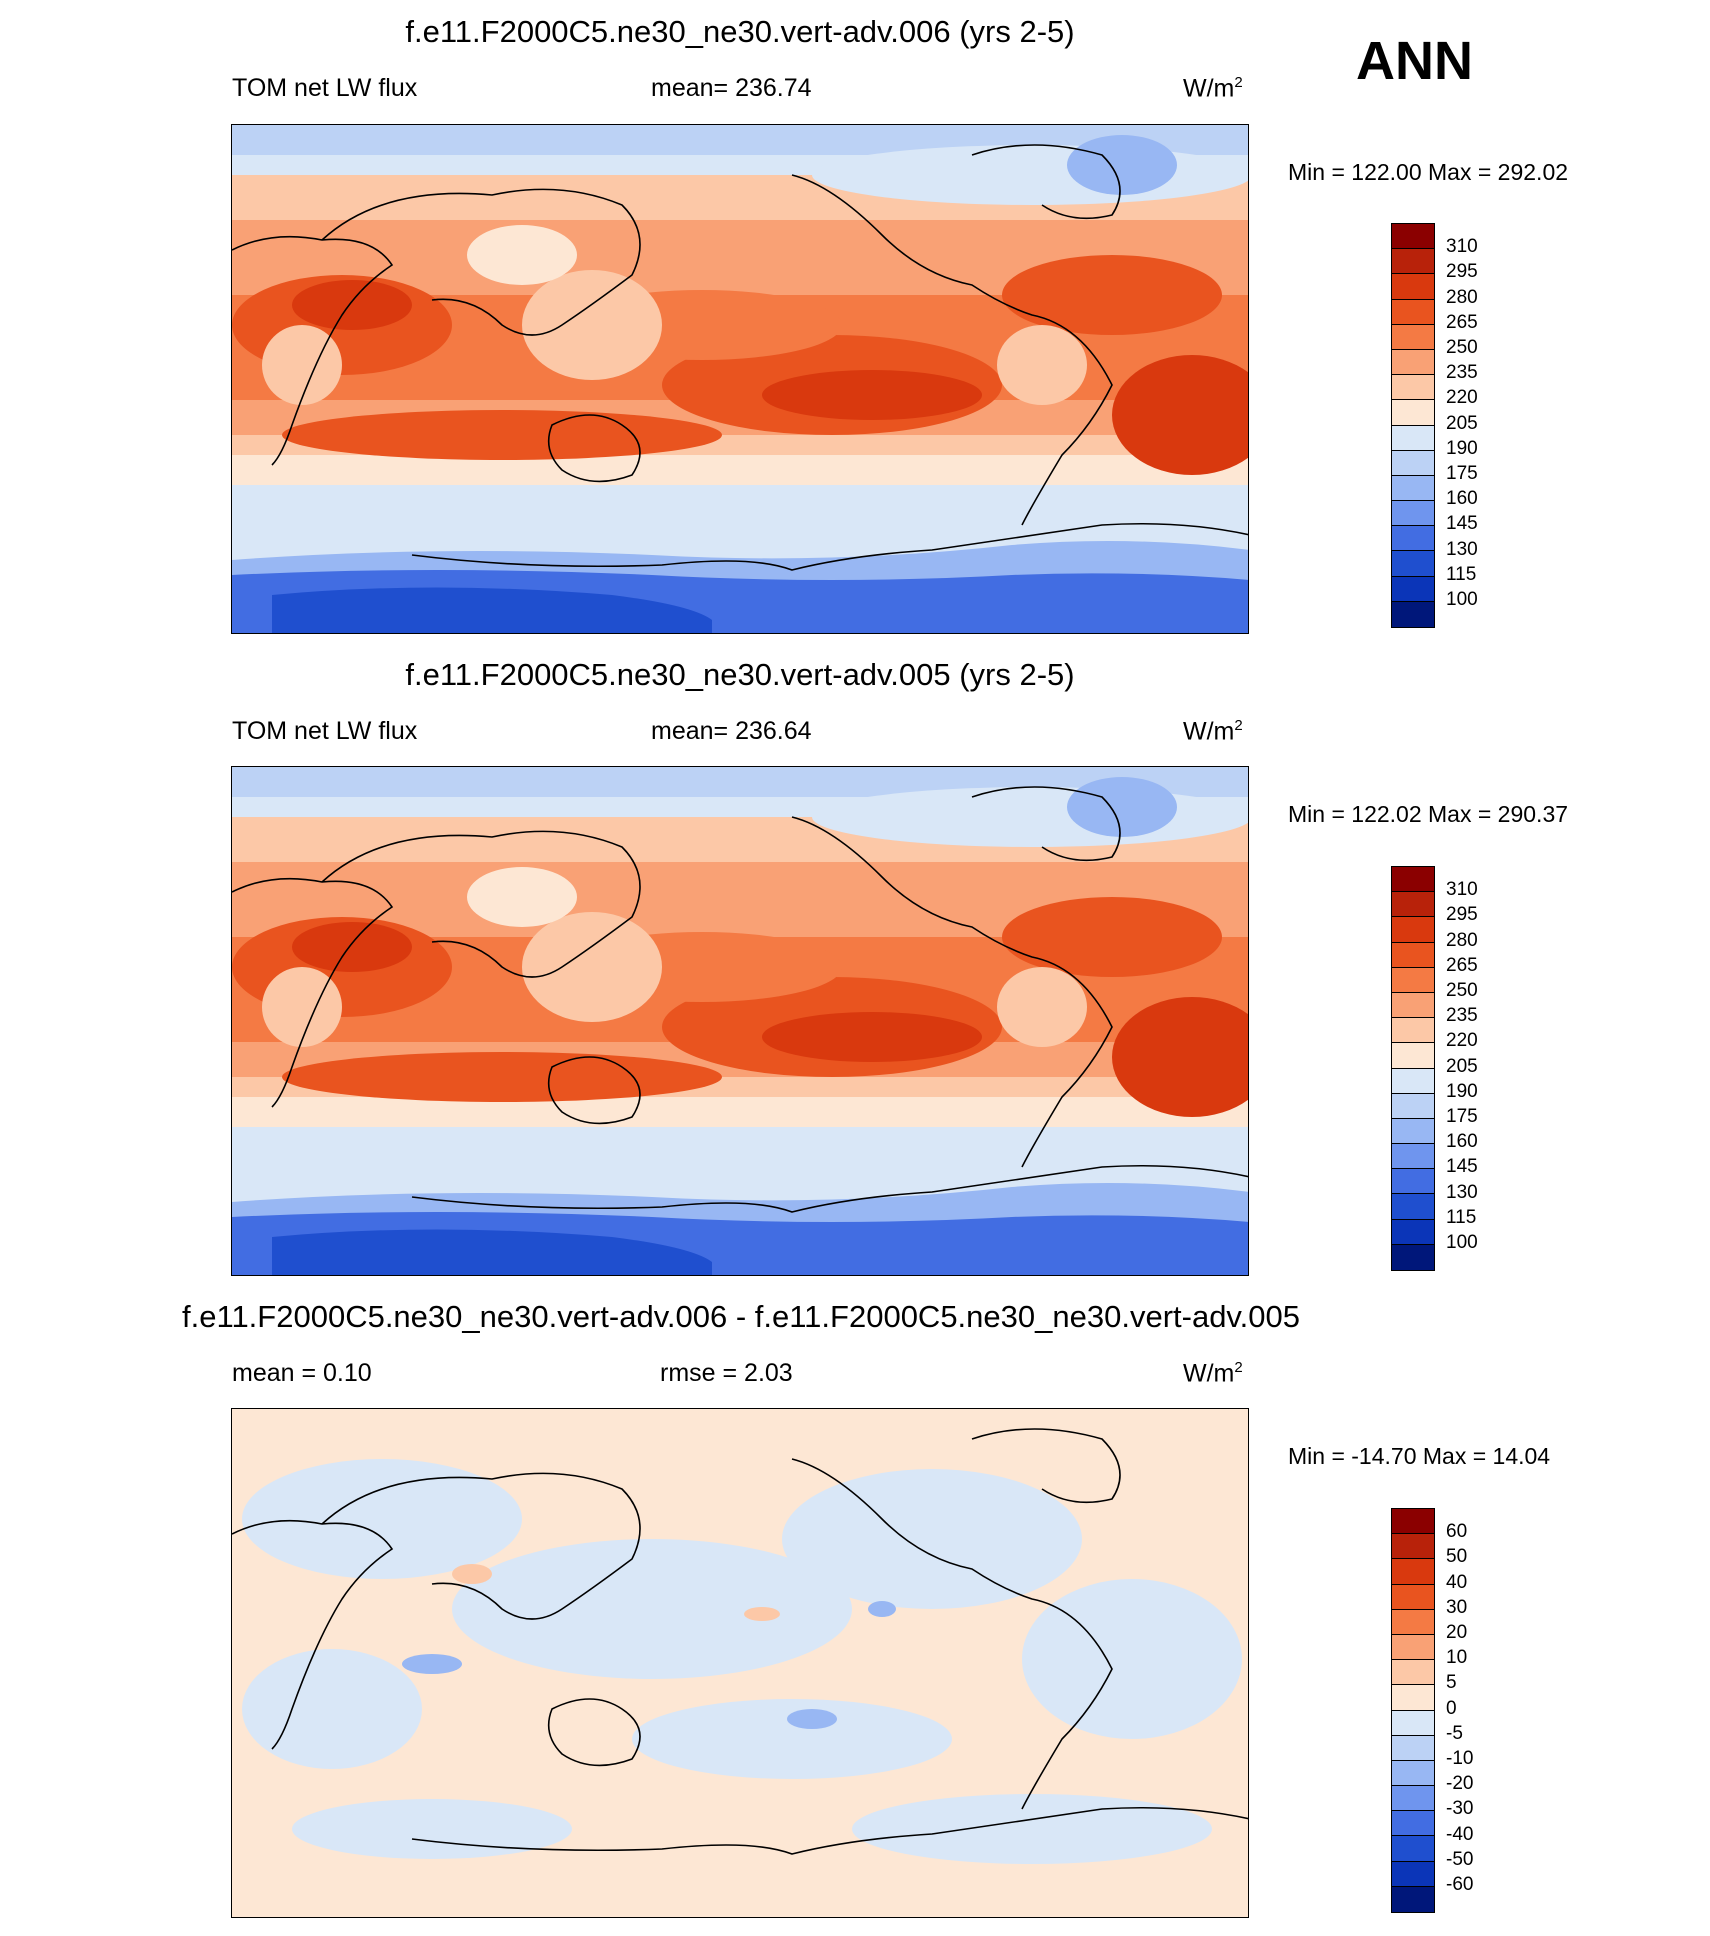 Image resolution: width=1710 pixels, height=1936 pixels. What do you see at coordinates (352, 305) in the screenshot?
I see `arabia-core` at bounding box center [352, 305].